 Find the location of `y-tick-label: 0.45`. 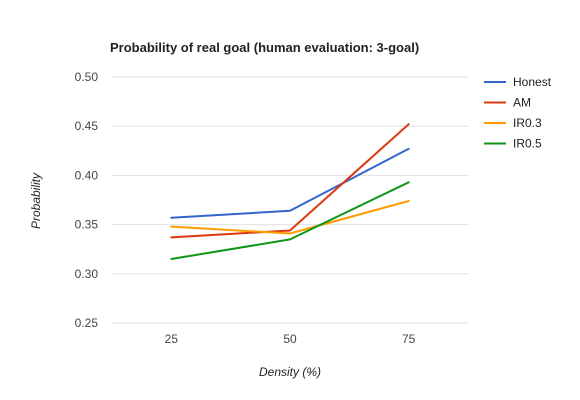

y-tick-label: 0.45 is located at coordinates (87, 126).